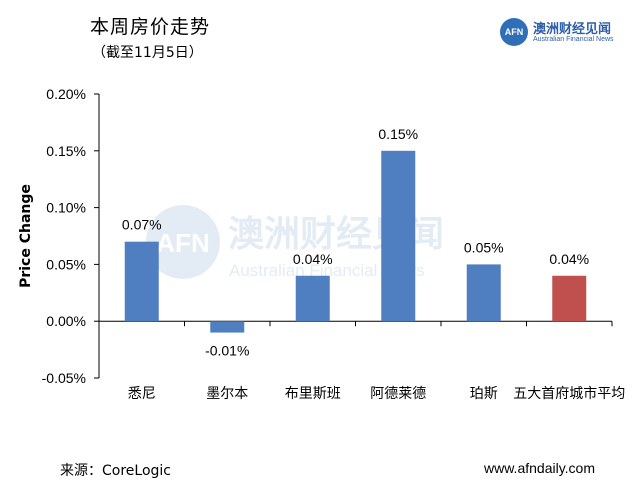  What do you see at coordinates (540, 468) in the screenshot?
I see `website-link: www.afndaily.com` at bounding box center [540, 468].